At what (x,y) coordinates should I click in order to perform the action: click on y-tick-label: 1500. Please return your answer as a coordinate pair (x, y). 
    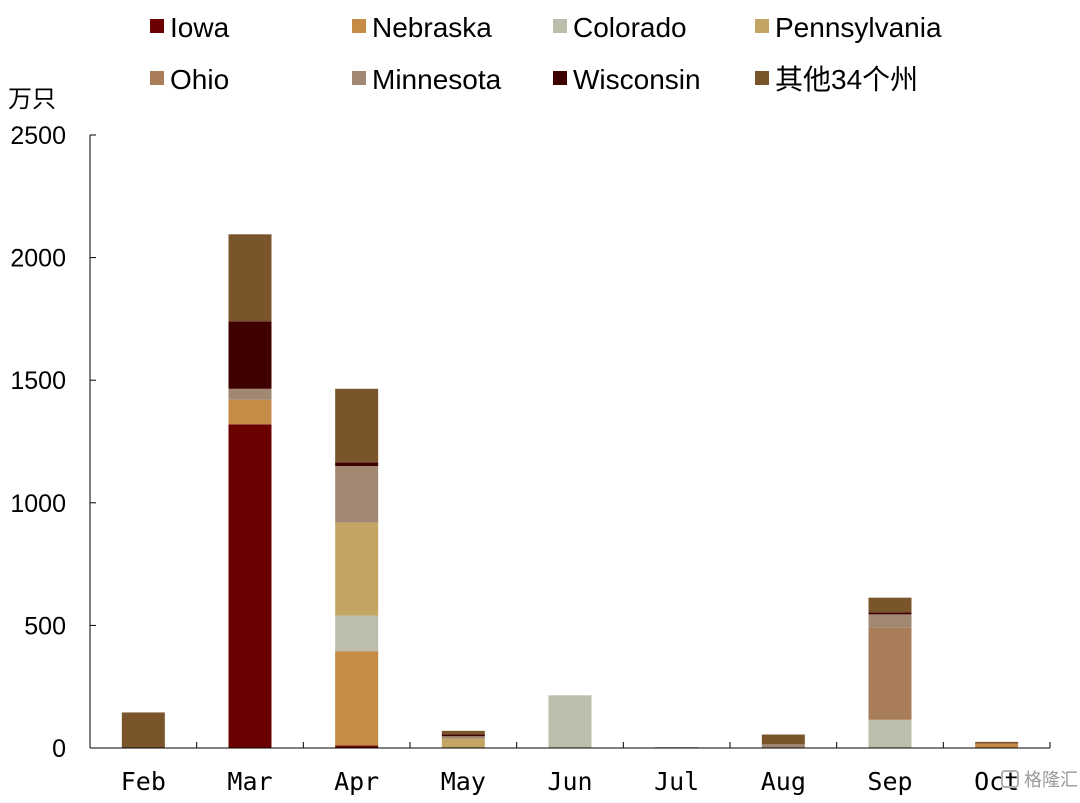
    Looking at the image, I should click on (38, 381).